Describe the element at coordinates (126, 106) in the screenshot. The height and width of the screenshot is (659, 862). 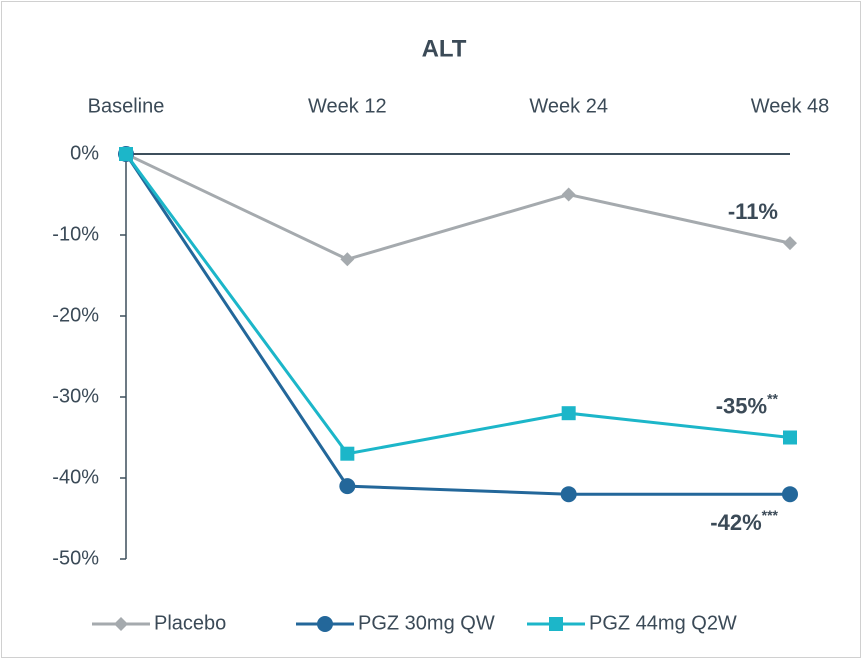
I see `x-tick-label: Baseline` at that location.